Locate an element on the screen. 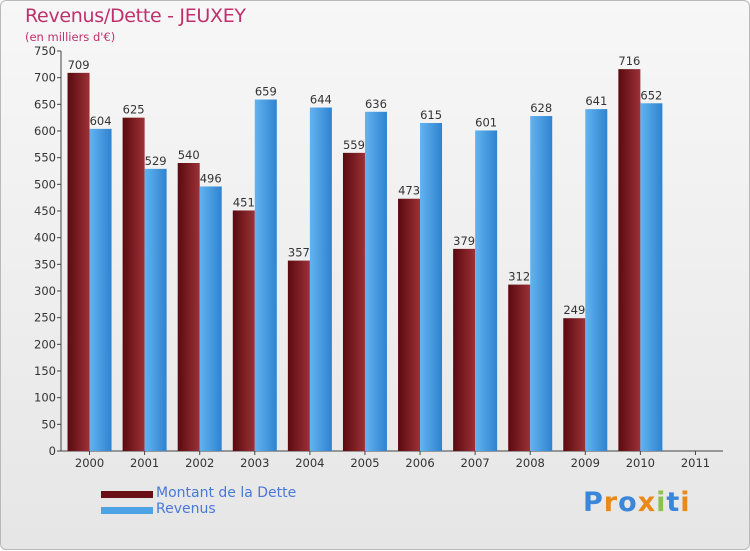 Image resolution: width=750 pixels, height=551 pixels. y-tick-label: 100 is located at coordinates (45, 398).